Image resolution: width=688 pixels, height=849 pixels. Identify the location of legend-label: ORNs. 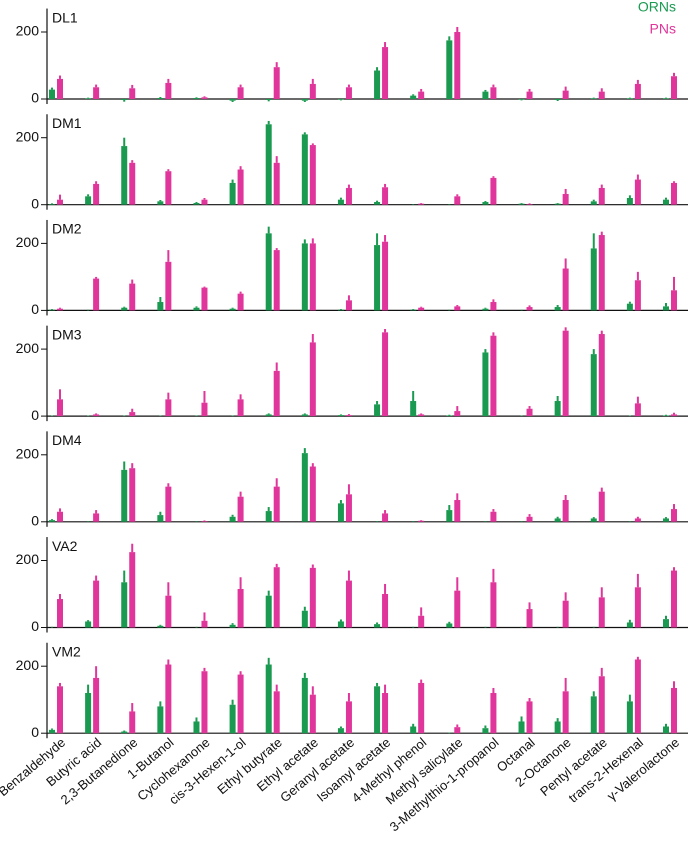
(657, 7).